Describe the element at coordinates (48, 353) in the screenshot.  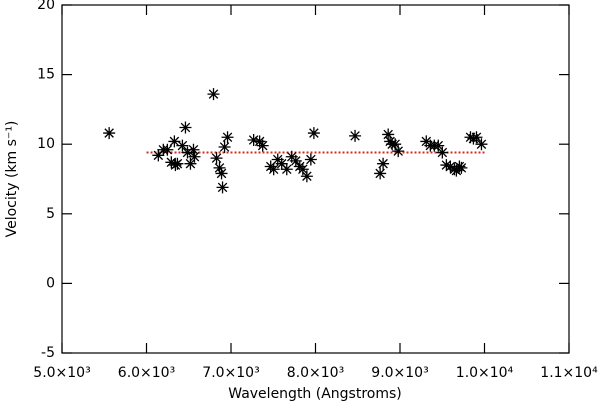
I see `y-tick-label: -5` at that location.